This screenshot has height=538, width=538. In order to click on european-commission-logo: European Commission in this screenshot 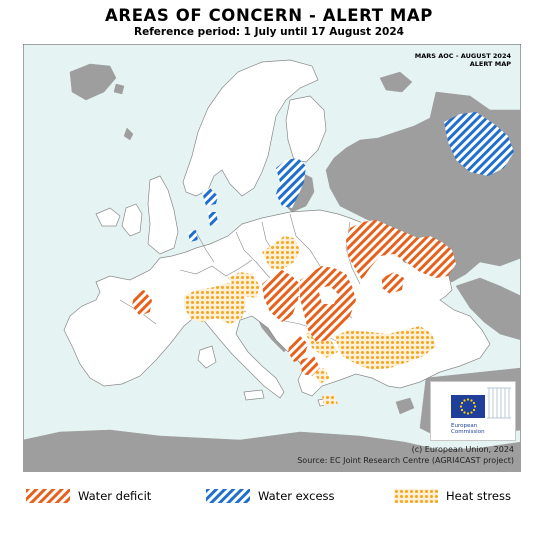, I will do `click(473, 411)`.